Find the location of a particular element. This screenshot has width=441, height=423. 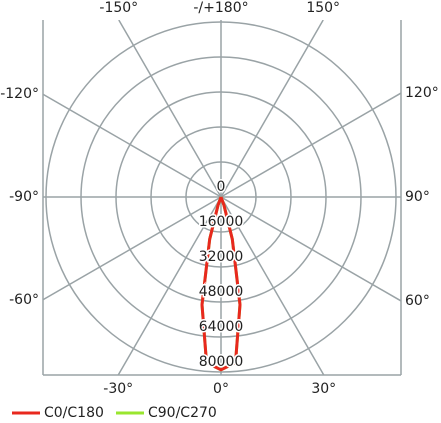

angle-tick-label: 150° is located at coordinates (323, 8).